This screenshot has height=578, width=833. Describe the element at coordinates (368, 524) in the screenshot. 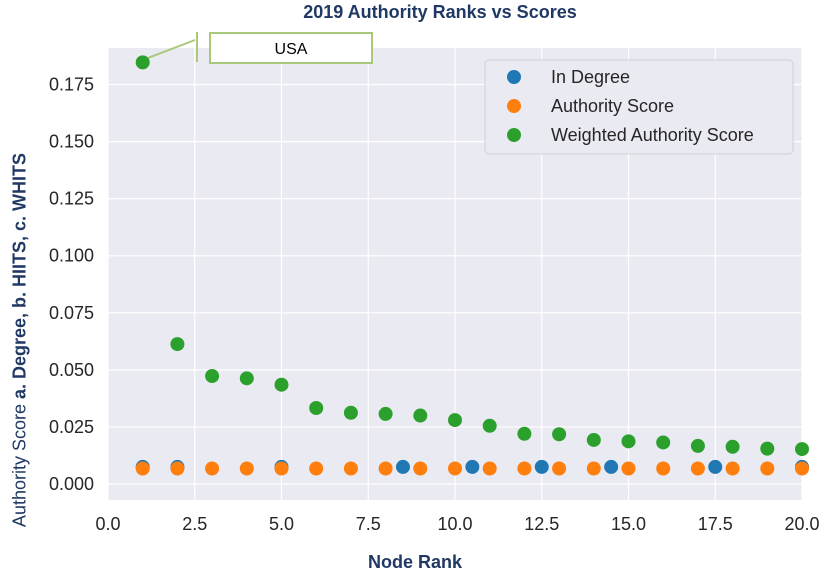

I see `x-tick-label: 7.5` at that location.